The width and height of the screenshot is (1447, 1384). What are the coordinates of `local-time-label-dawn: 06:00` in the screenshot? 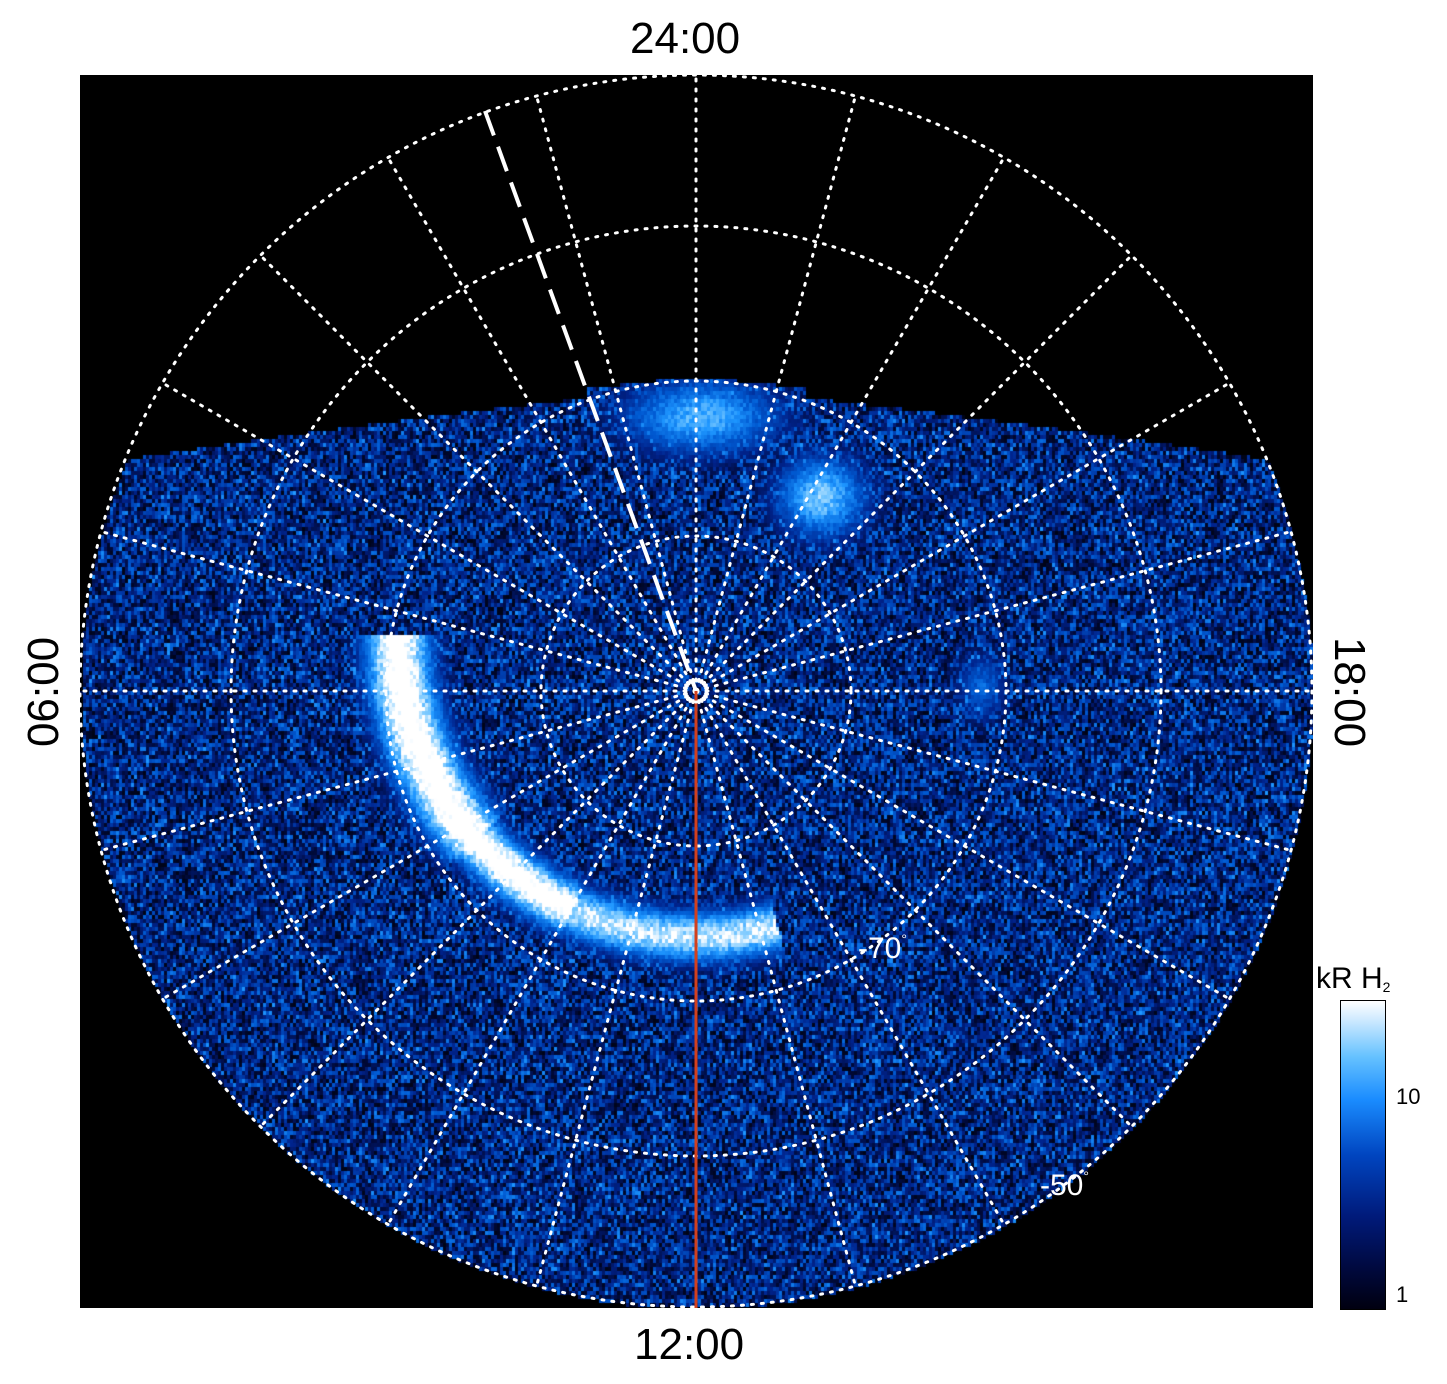 It's located at (43, 692).